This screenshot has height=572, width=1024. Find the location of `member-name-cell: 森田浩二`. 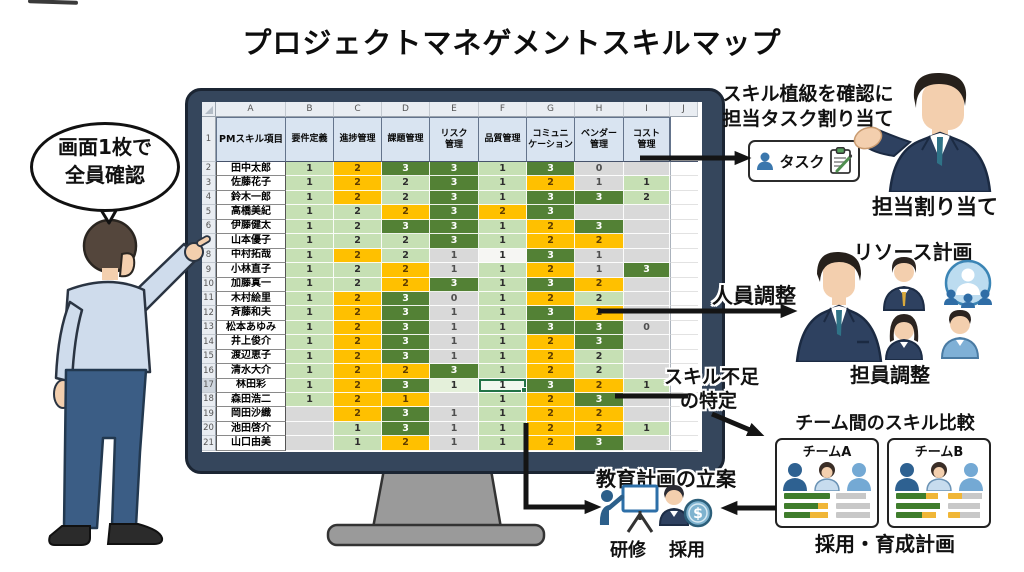

member-name-cell: 森田浩二 is located at coordinates (251, 400).